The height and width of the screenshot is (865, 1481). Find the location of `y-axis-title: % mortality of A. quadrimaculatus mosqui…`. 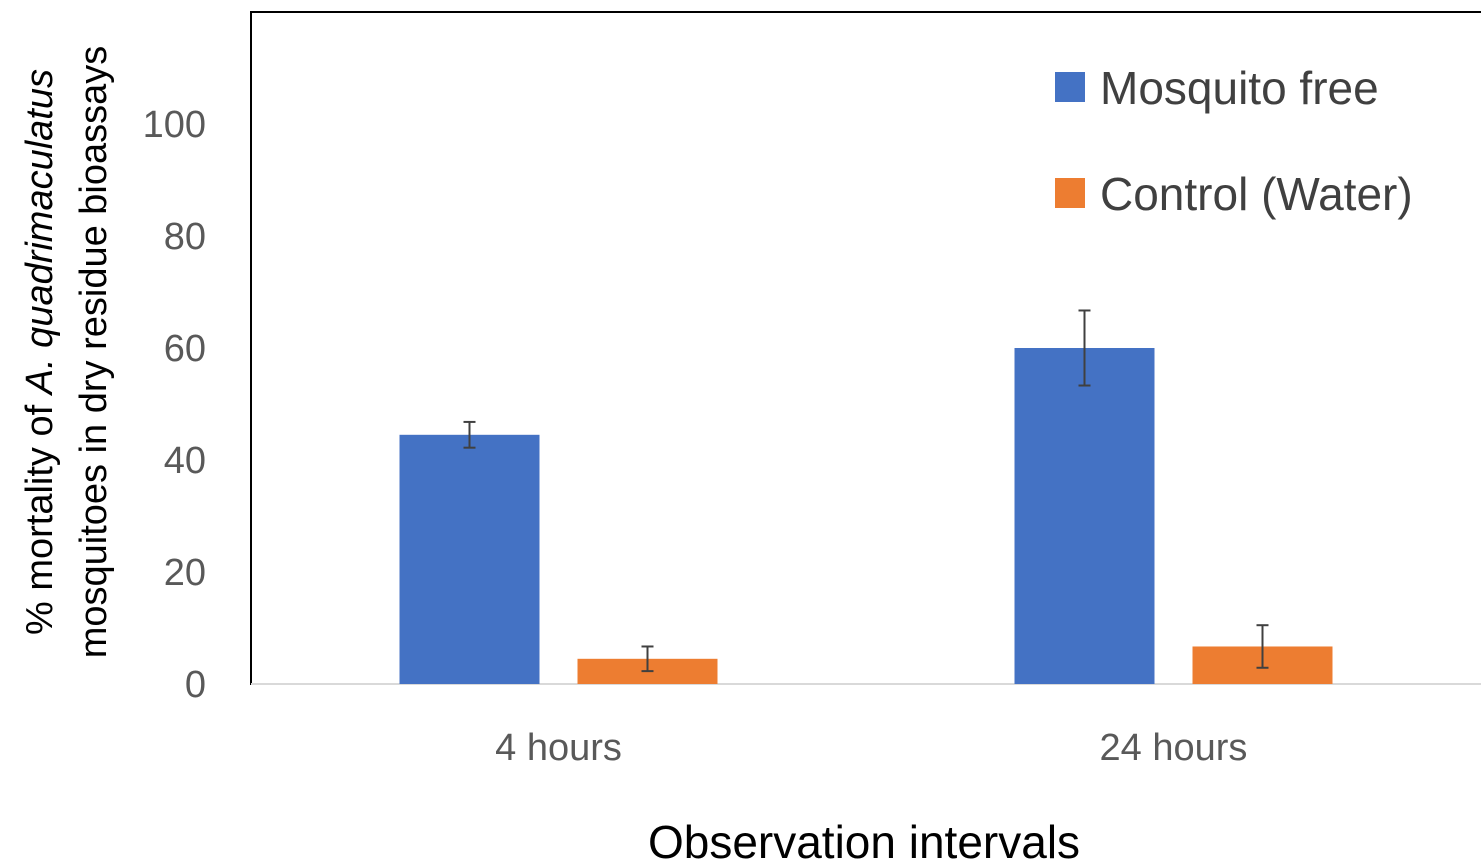

y-axis-title: % mortality of A. quadrimaculatus mosqui… is located at coordinates (67, 352).